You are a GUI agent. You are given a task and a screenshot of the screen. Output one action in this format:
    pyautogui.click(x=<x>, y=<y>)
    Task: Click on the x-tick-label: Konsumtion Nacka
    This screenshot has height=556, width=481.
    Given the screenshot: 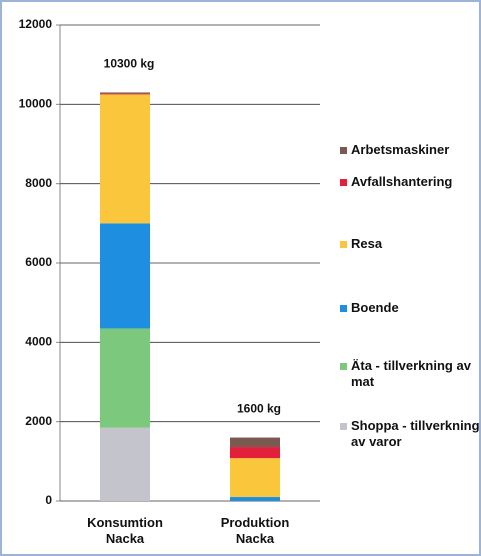 What is the action you would take?
    pyautogui.click(x=125, y=530)
    